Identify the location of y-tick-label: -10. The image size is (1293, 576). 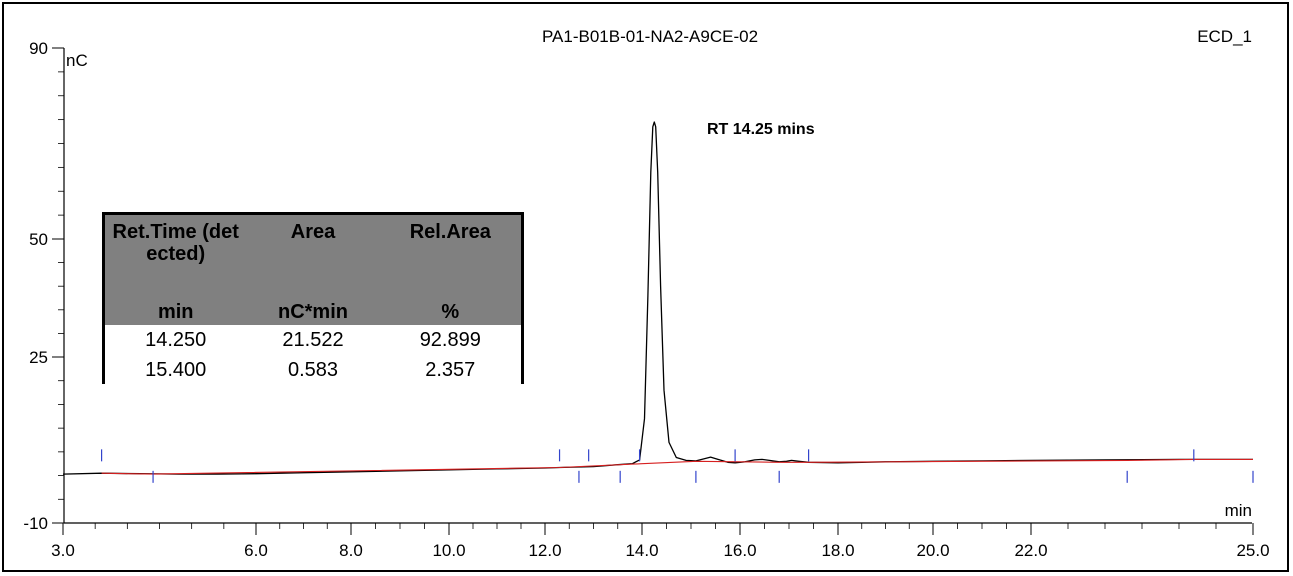
(35, 523).